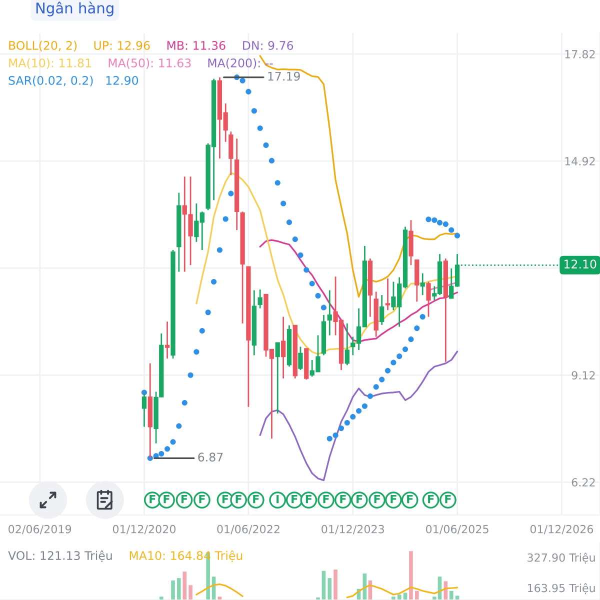 The width and height of the screenshot is (600, 600). I want to click on text: MB: 11.36, so click(196, 45).